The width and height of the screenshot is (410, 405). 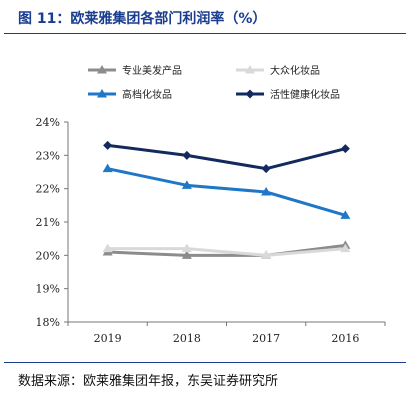 I want to click on legend-item: 活性健康化妆品, so click(x=288, y=94).